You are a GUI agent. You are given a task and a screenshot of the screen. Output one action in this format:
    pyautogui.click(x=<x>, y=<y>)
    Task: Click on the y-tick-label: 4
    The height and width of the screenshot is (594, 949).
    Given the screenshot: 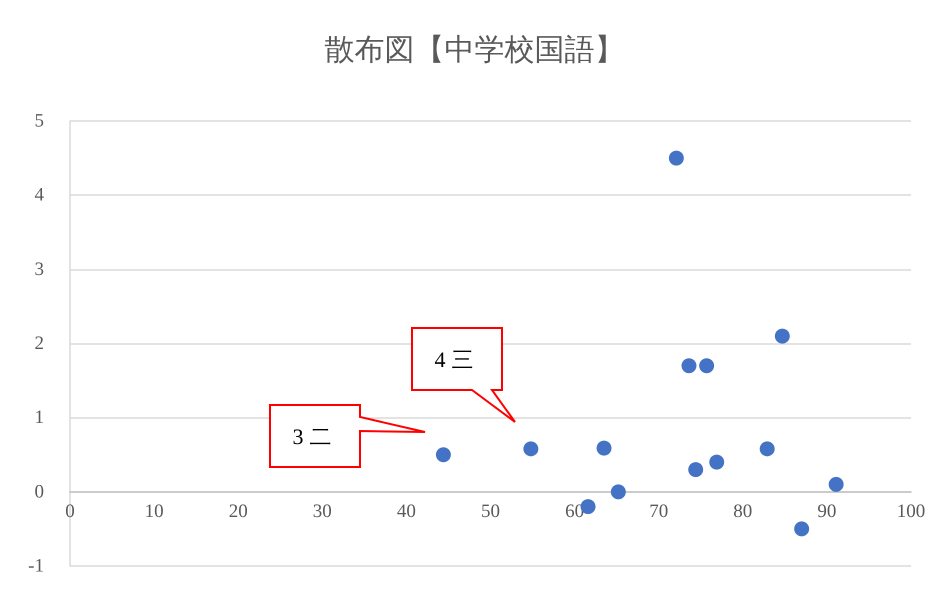 What is the action you would take?
    pyautogui.click(x=39, y=195)
    